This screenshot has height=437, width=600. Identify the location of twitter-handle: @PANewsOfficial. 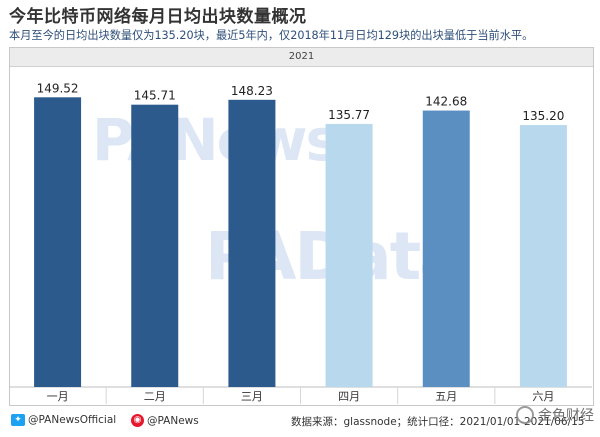
(72, 420).